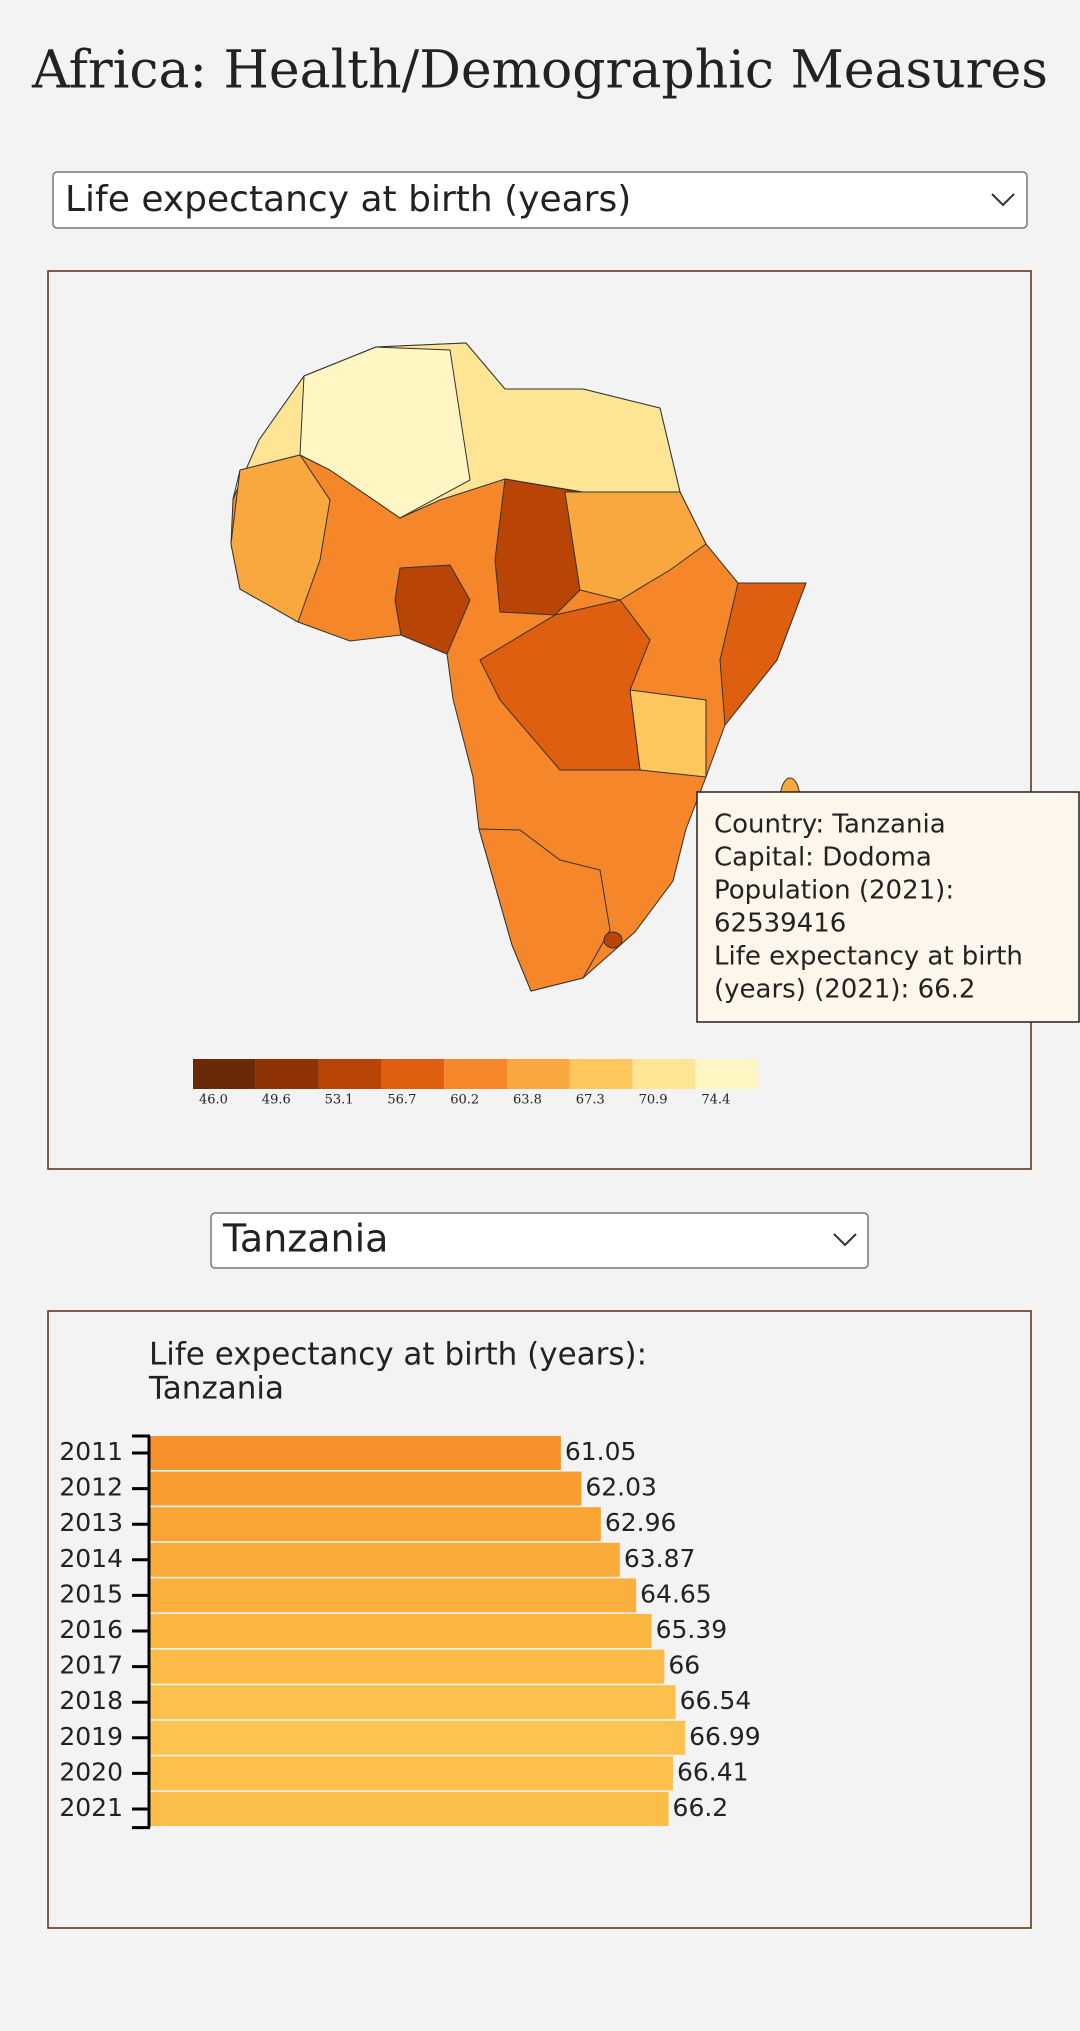 The image size is (1080, 2031). I want to click on dropdown-value: Tanzania, so click(305, 1239).